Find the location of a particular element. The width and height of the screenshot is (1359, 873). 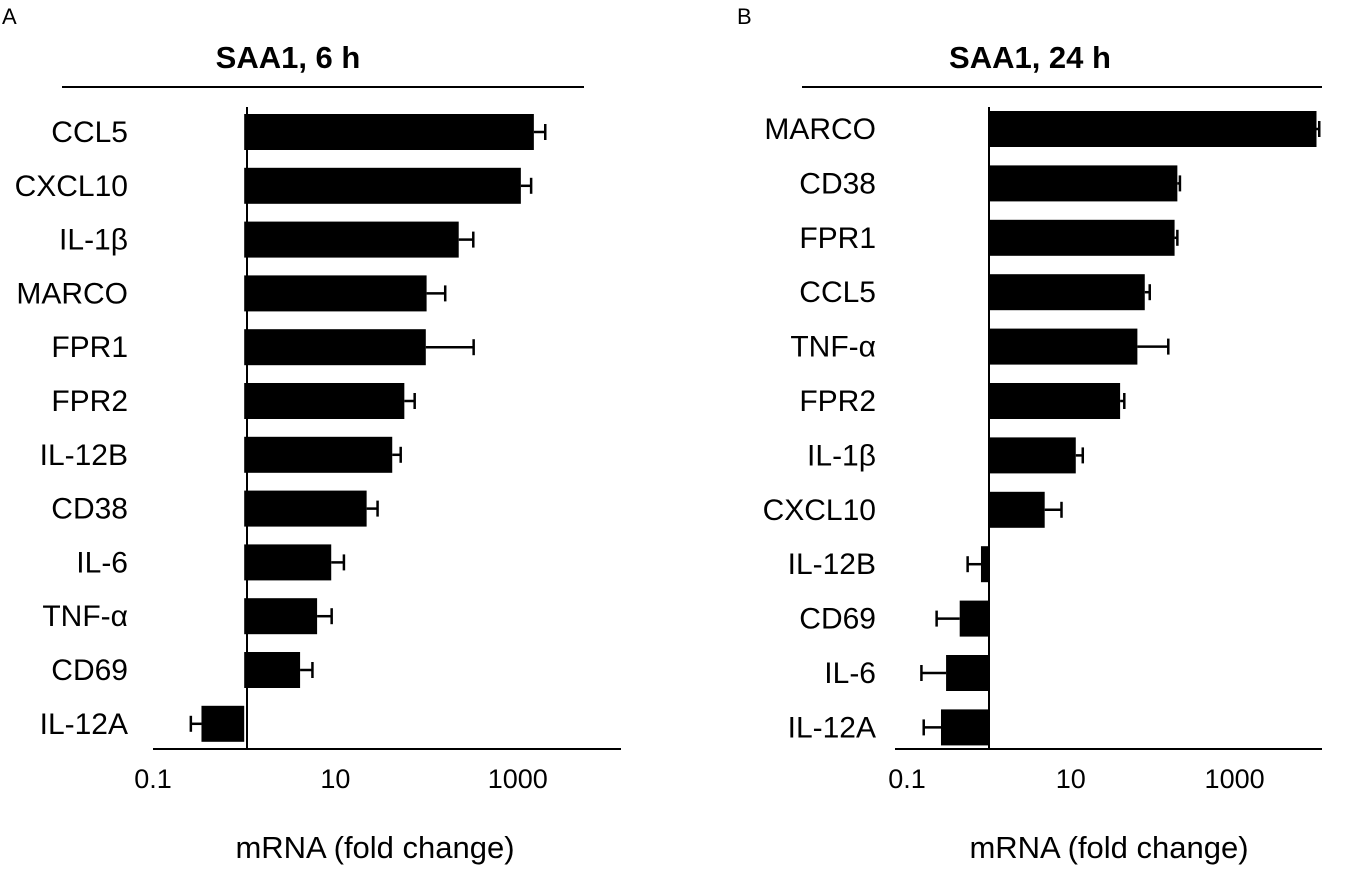

category-label-b-9: CD69 is located at coordinates (837, 619).